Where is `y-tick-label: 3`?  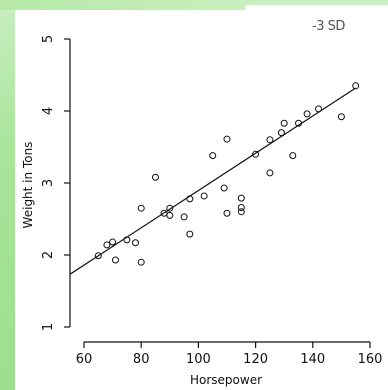
y-tick-label: 3 is located at coordinates (48, 183).